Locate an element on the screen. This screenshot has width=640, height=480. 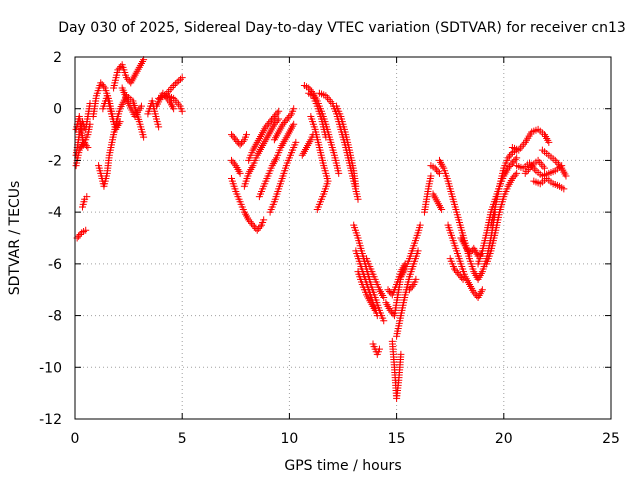
y-tick-label: -6 is located at coordinates (55, 265).